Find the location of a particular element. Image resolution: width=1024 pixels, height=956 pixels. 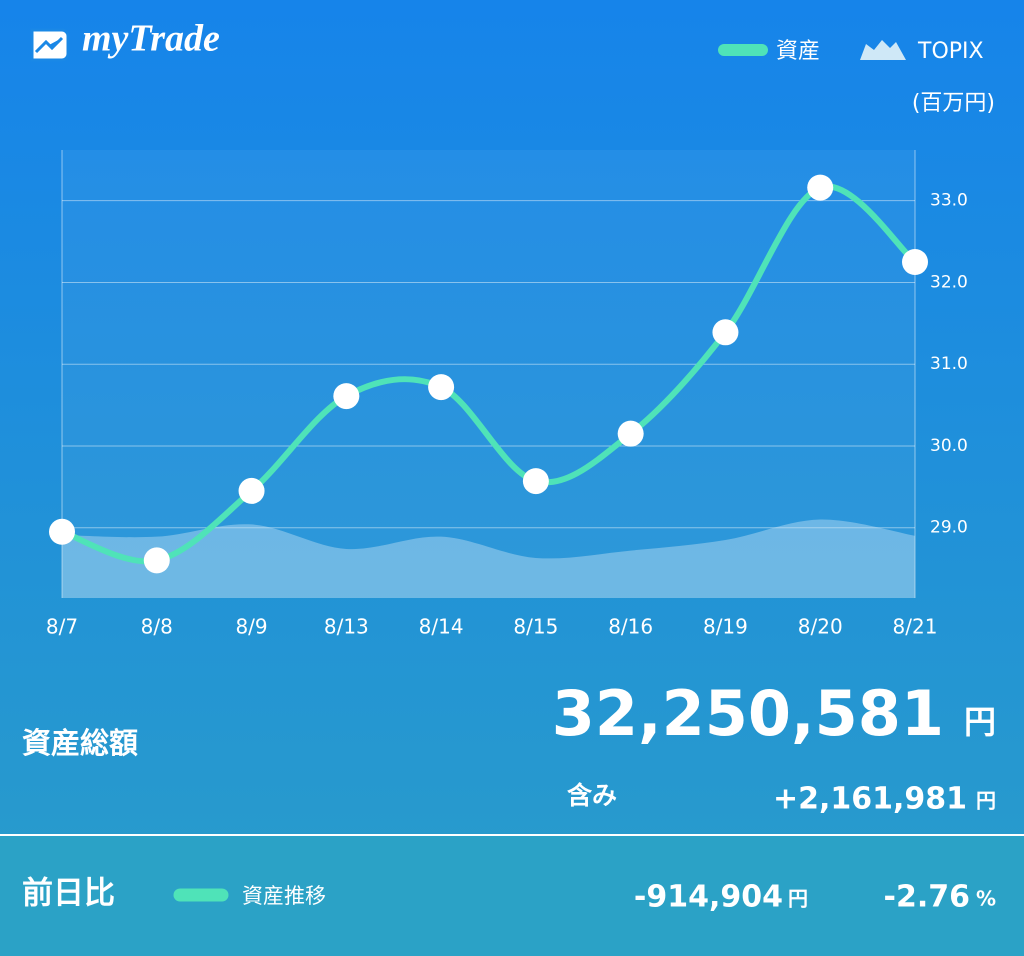

y-tick-label: 30.0 is located at coordinates (949, 446).